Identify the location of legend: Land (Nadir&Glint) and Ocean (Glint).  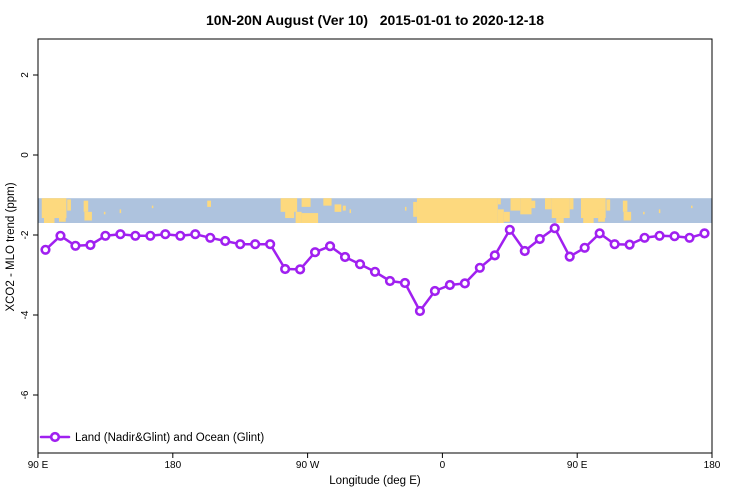
(151, 437).